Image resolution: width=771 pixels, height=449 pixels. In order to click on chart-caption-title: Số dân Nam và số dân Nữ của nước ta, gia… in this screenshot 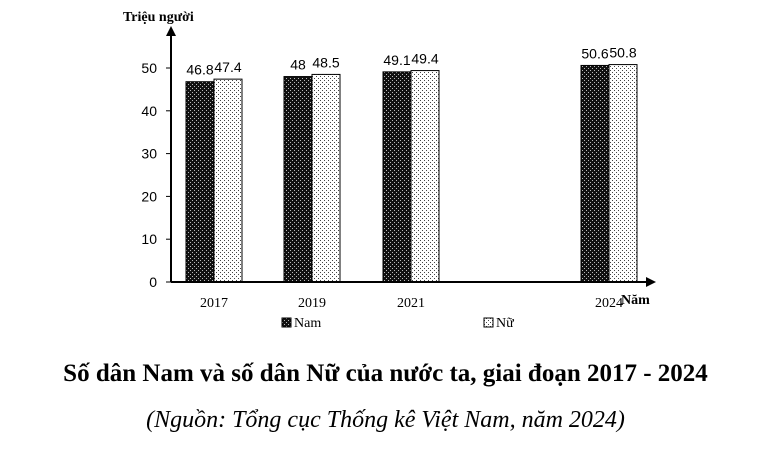, I will do `click(385, 373)`.